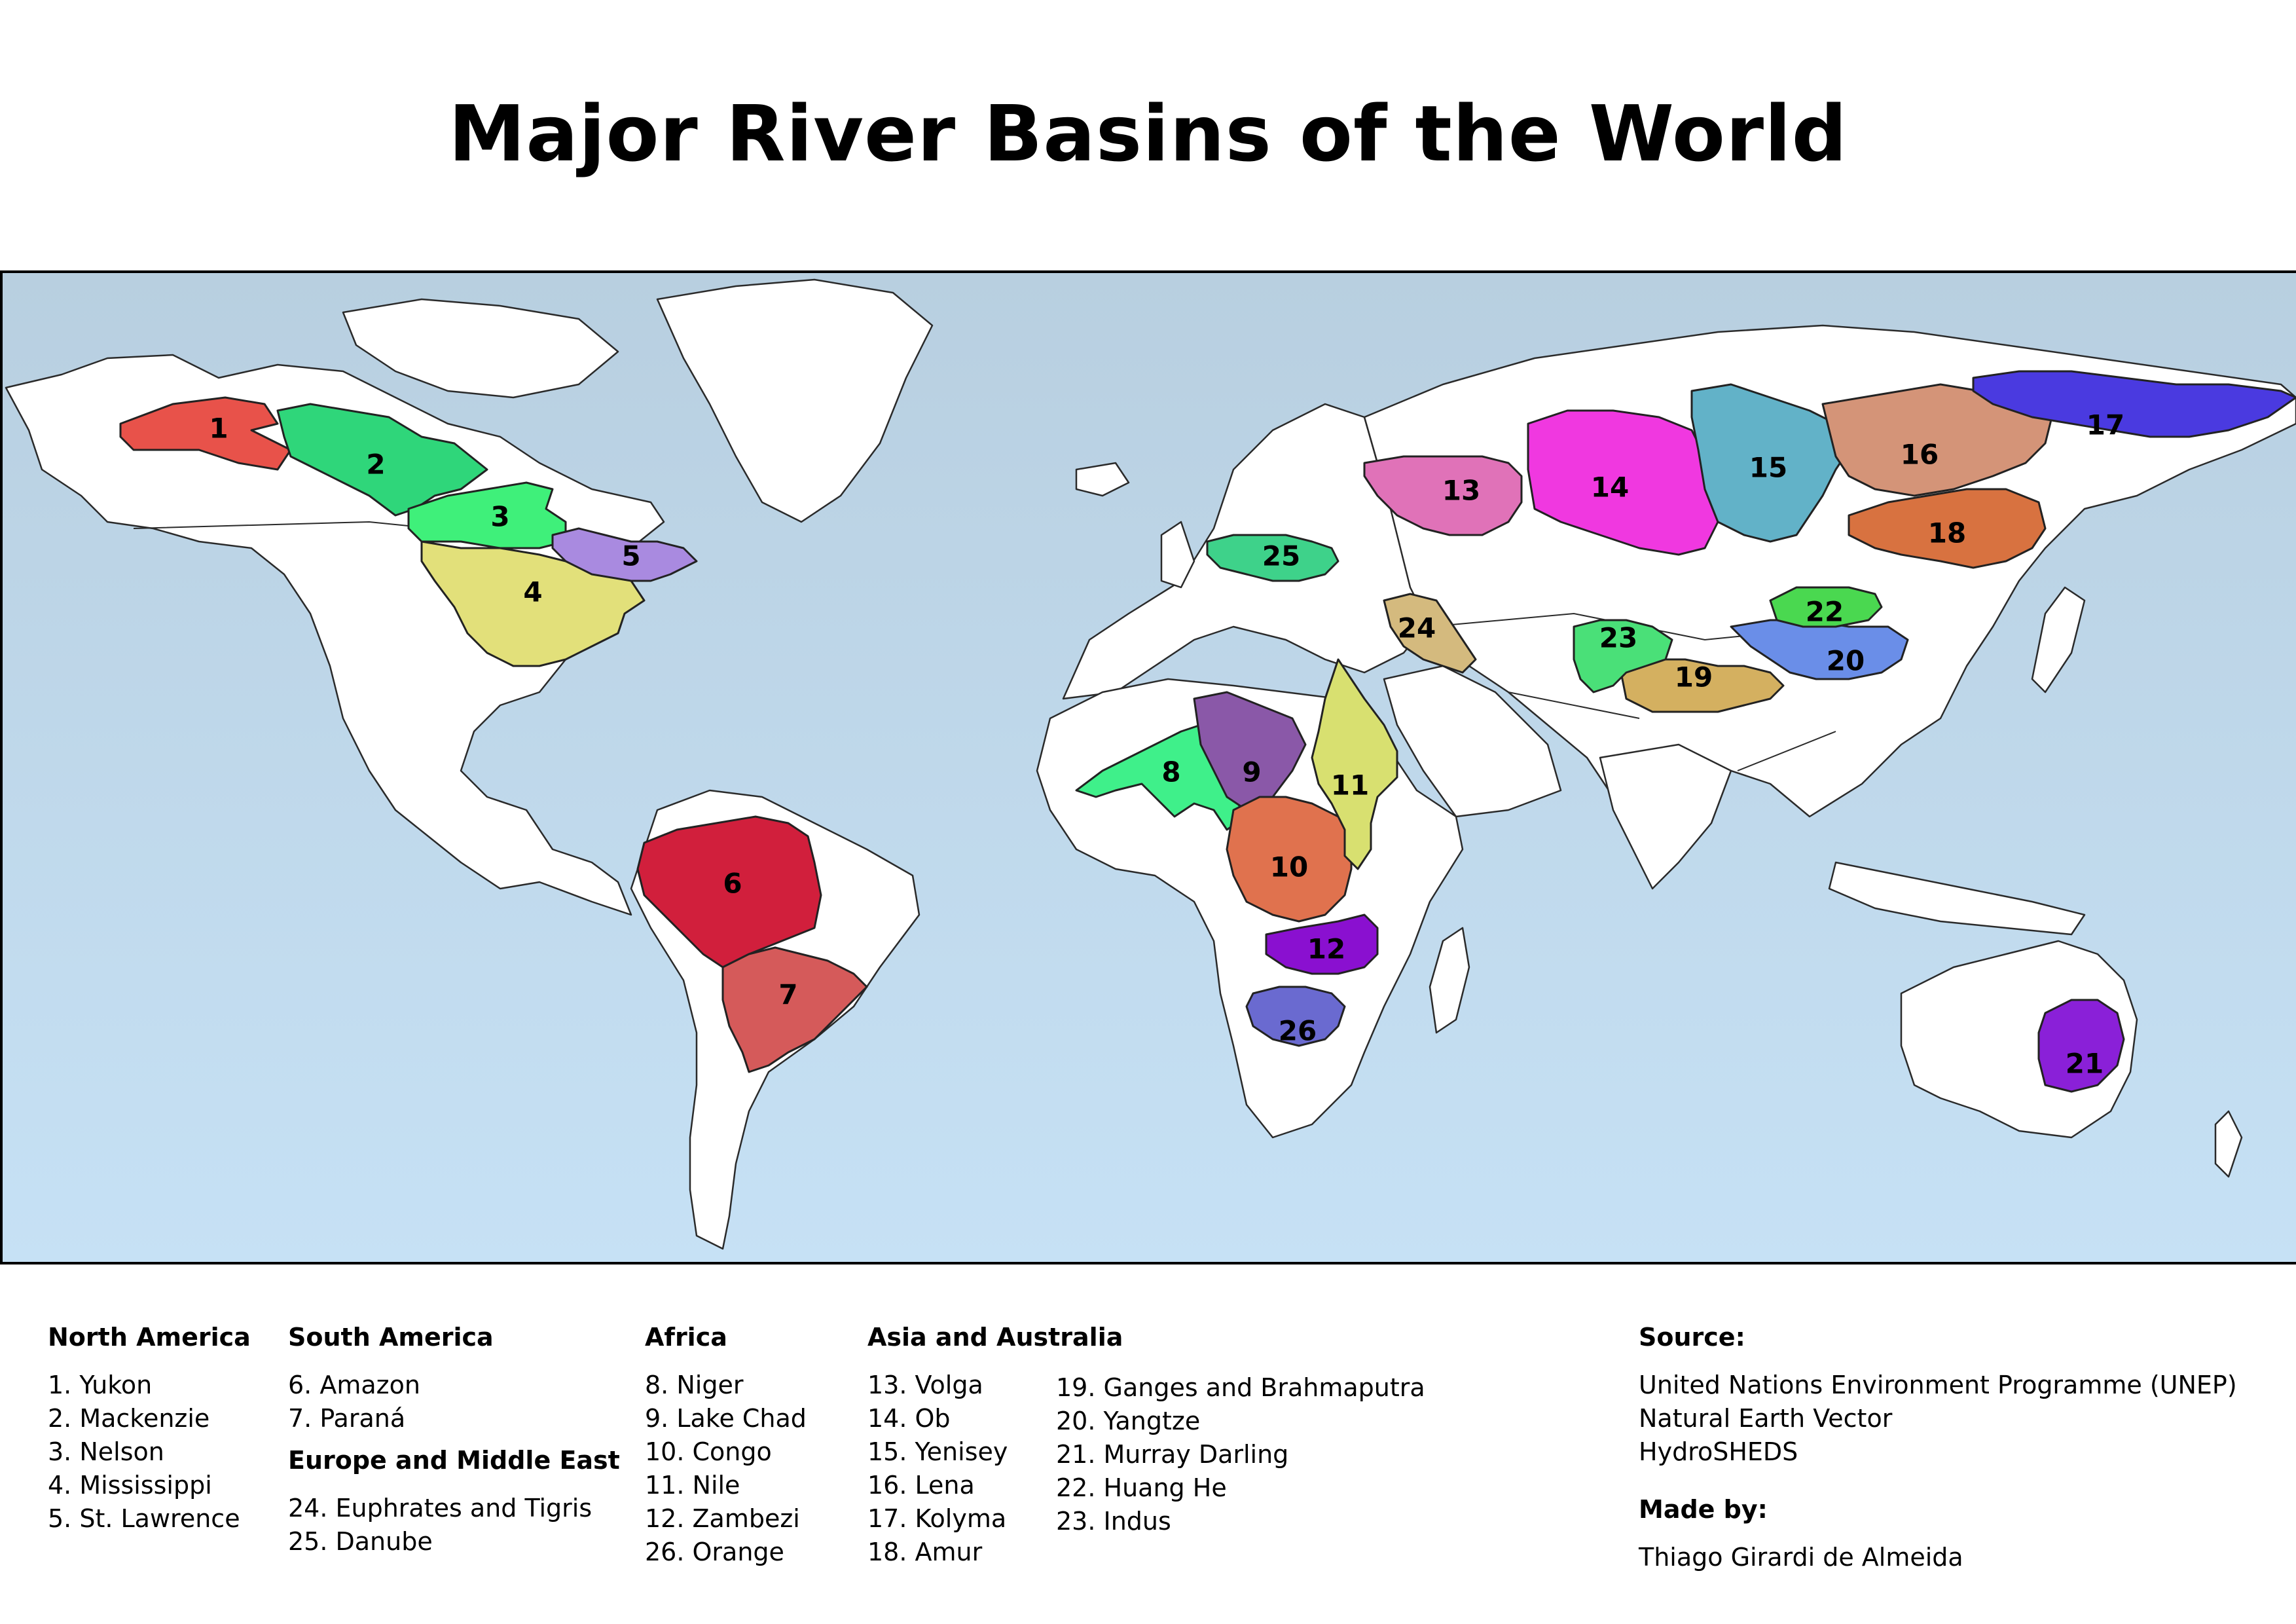  Describe the element at coordinates (1113, 1521) in the screenshot. I see `legend-item: 23. Indus` at that location.